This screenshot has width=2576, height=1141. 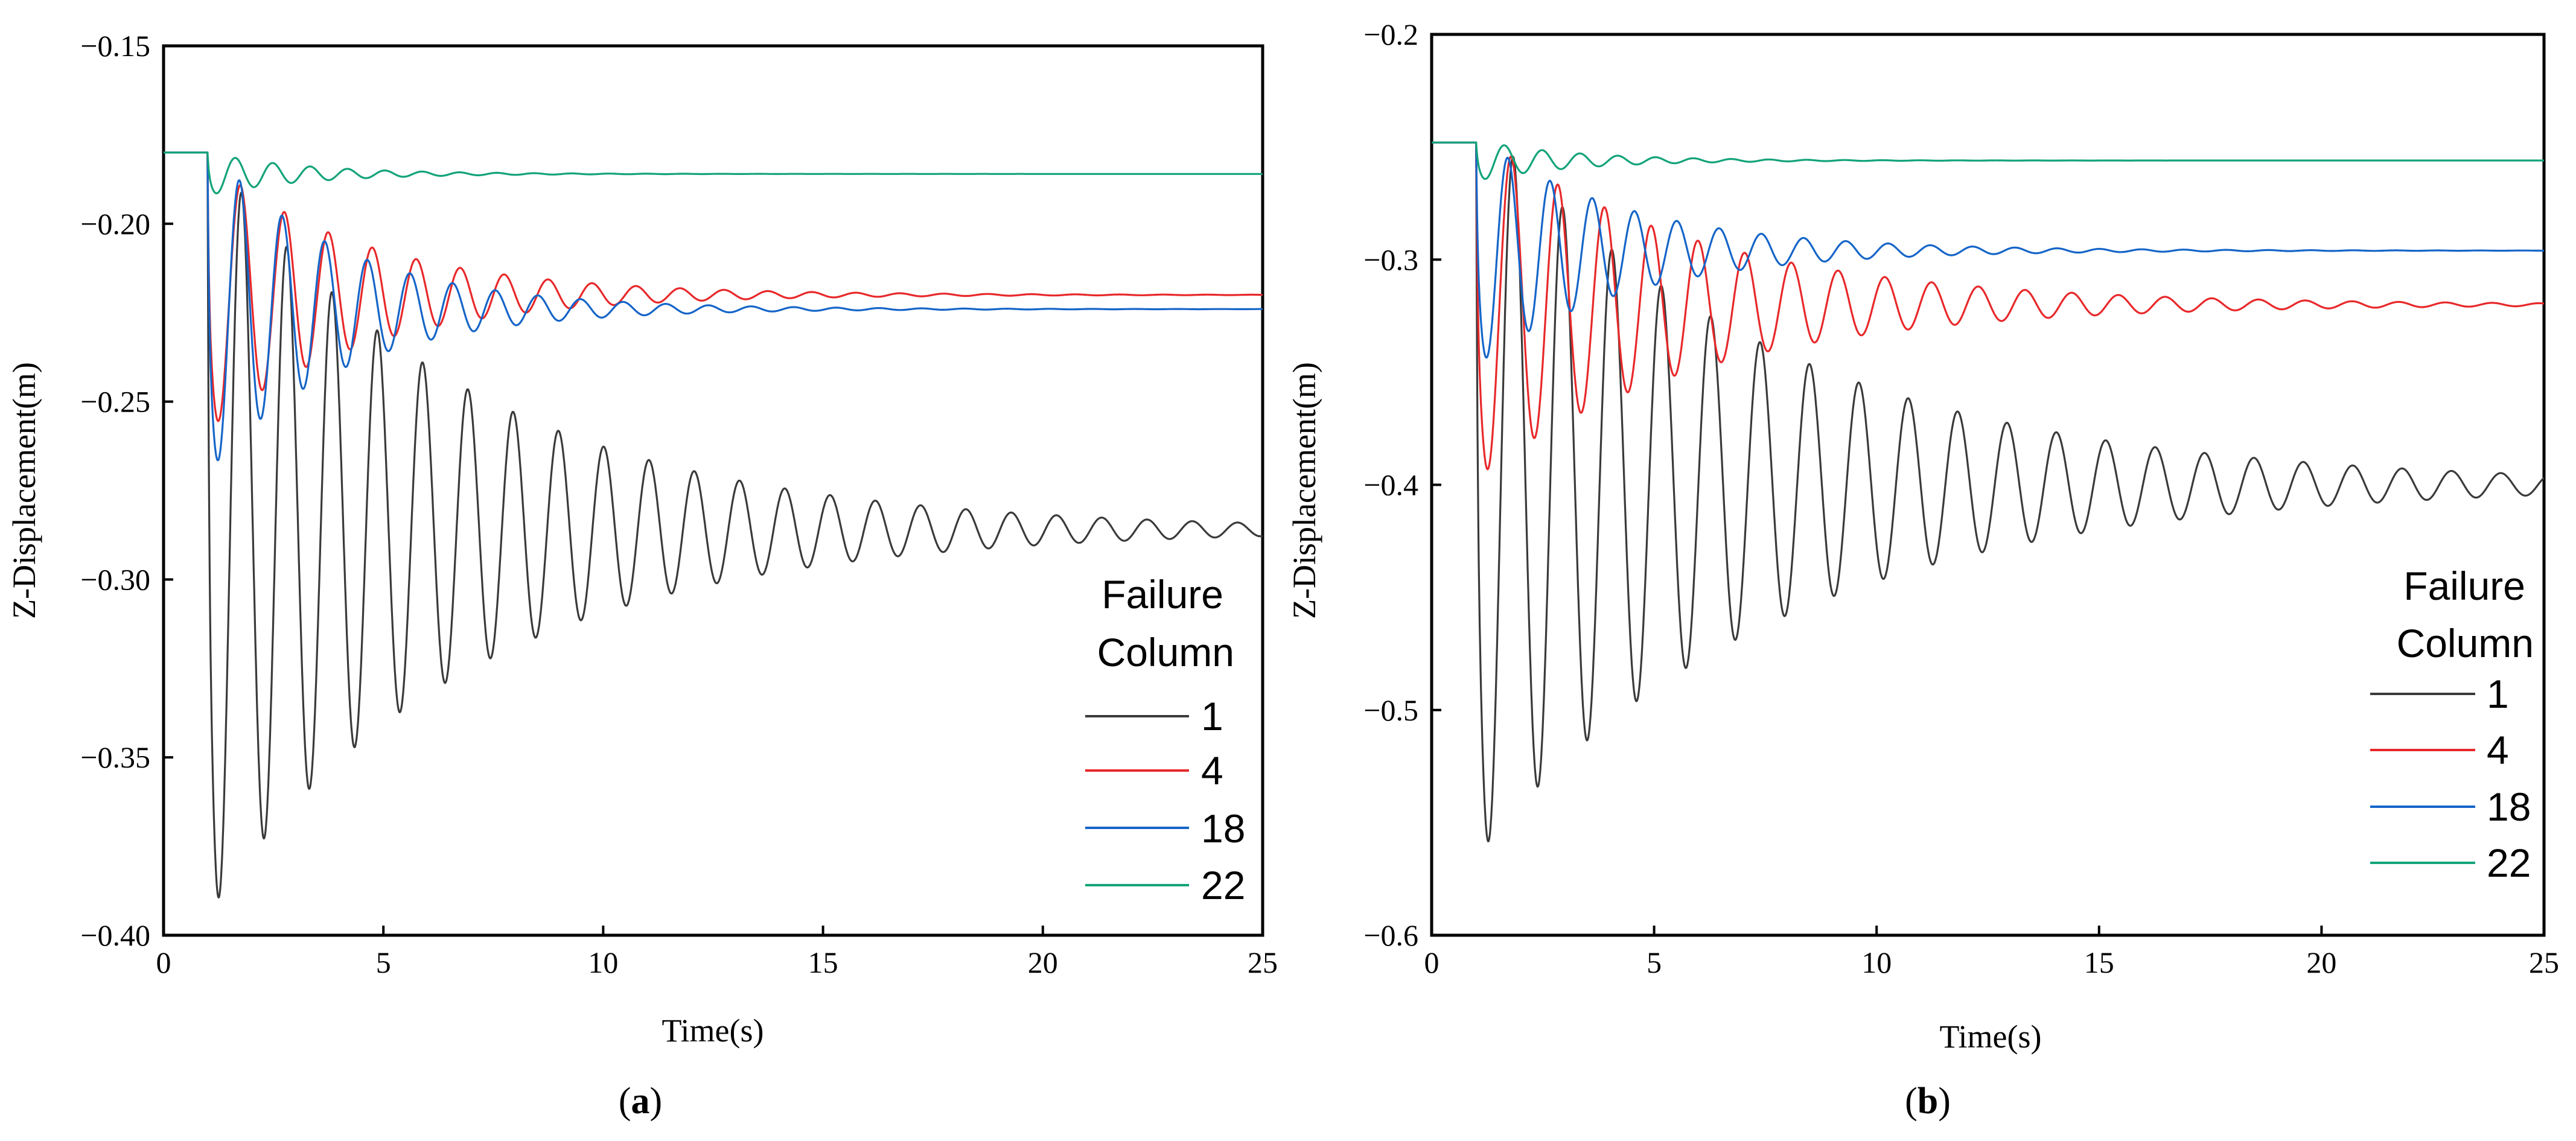 I want to click on panel-a-xtick-label: 5, so click(x=383, y=962).